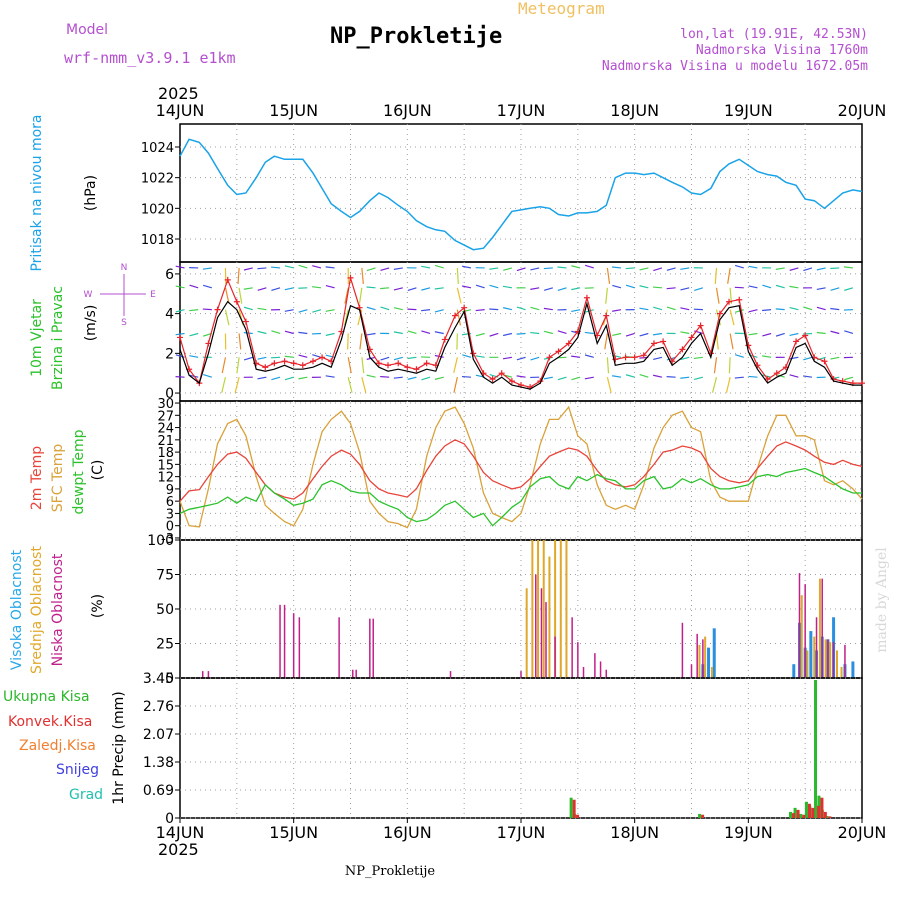  I want to click on cloud-bars, so click(528, 609).